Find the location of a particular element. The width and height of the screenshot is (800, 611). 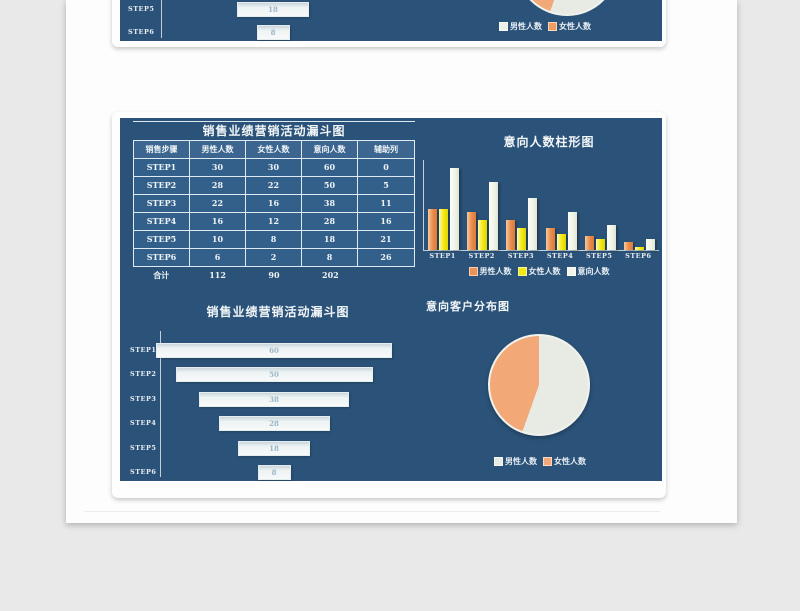

table-cell: 12 is located at coordinates (274, 222).